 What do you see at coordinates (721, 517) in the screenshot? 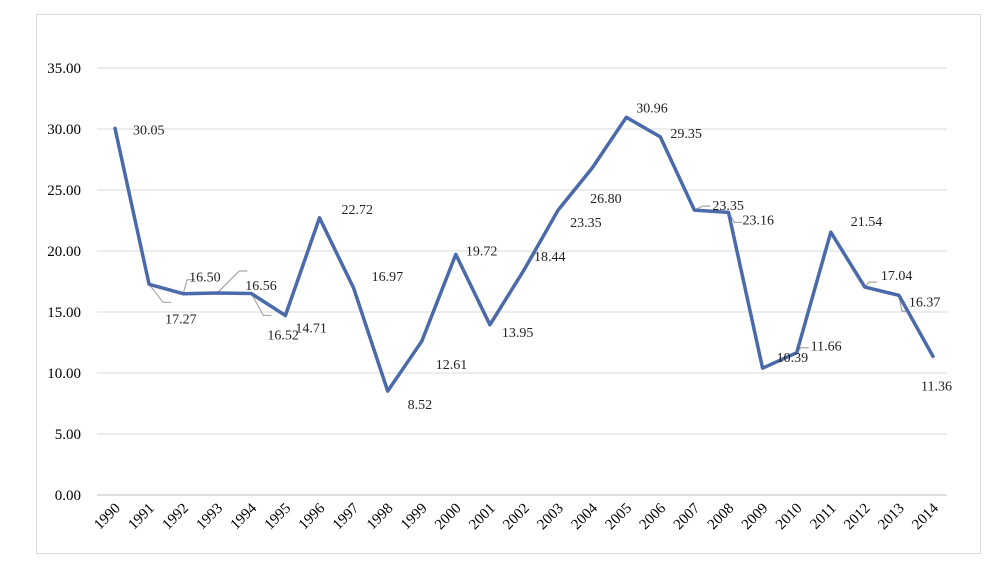
I see `x-tick-label: 2008` at bounding box center [721, 517].